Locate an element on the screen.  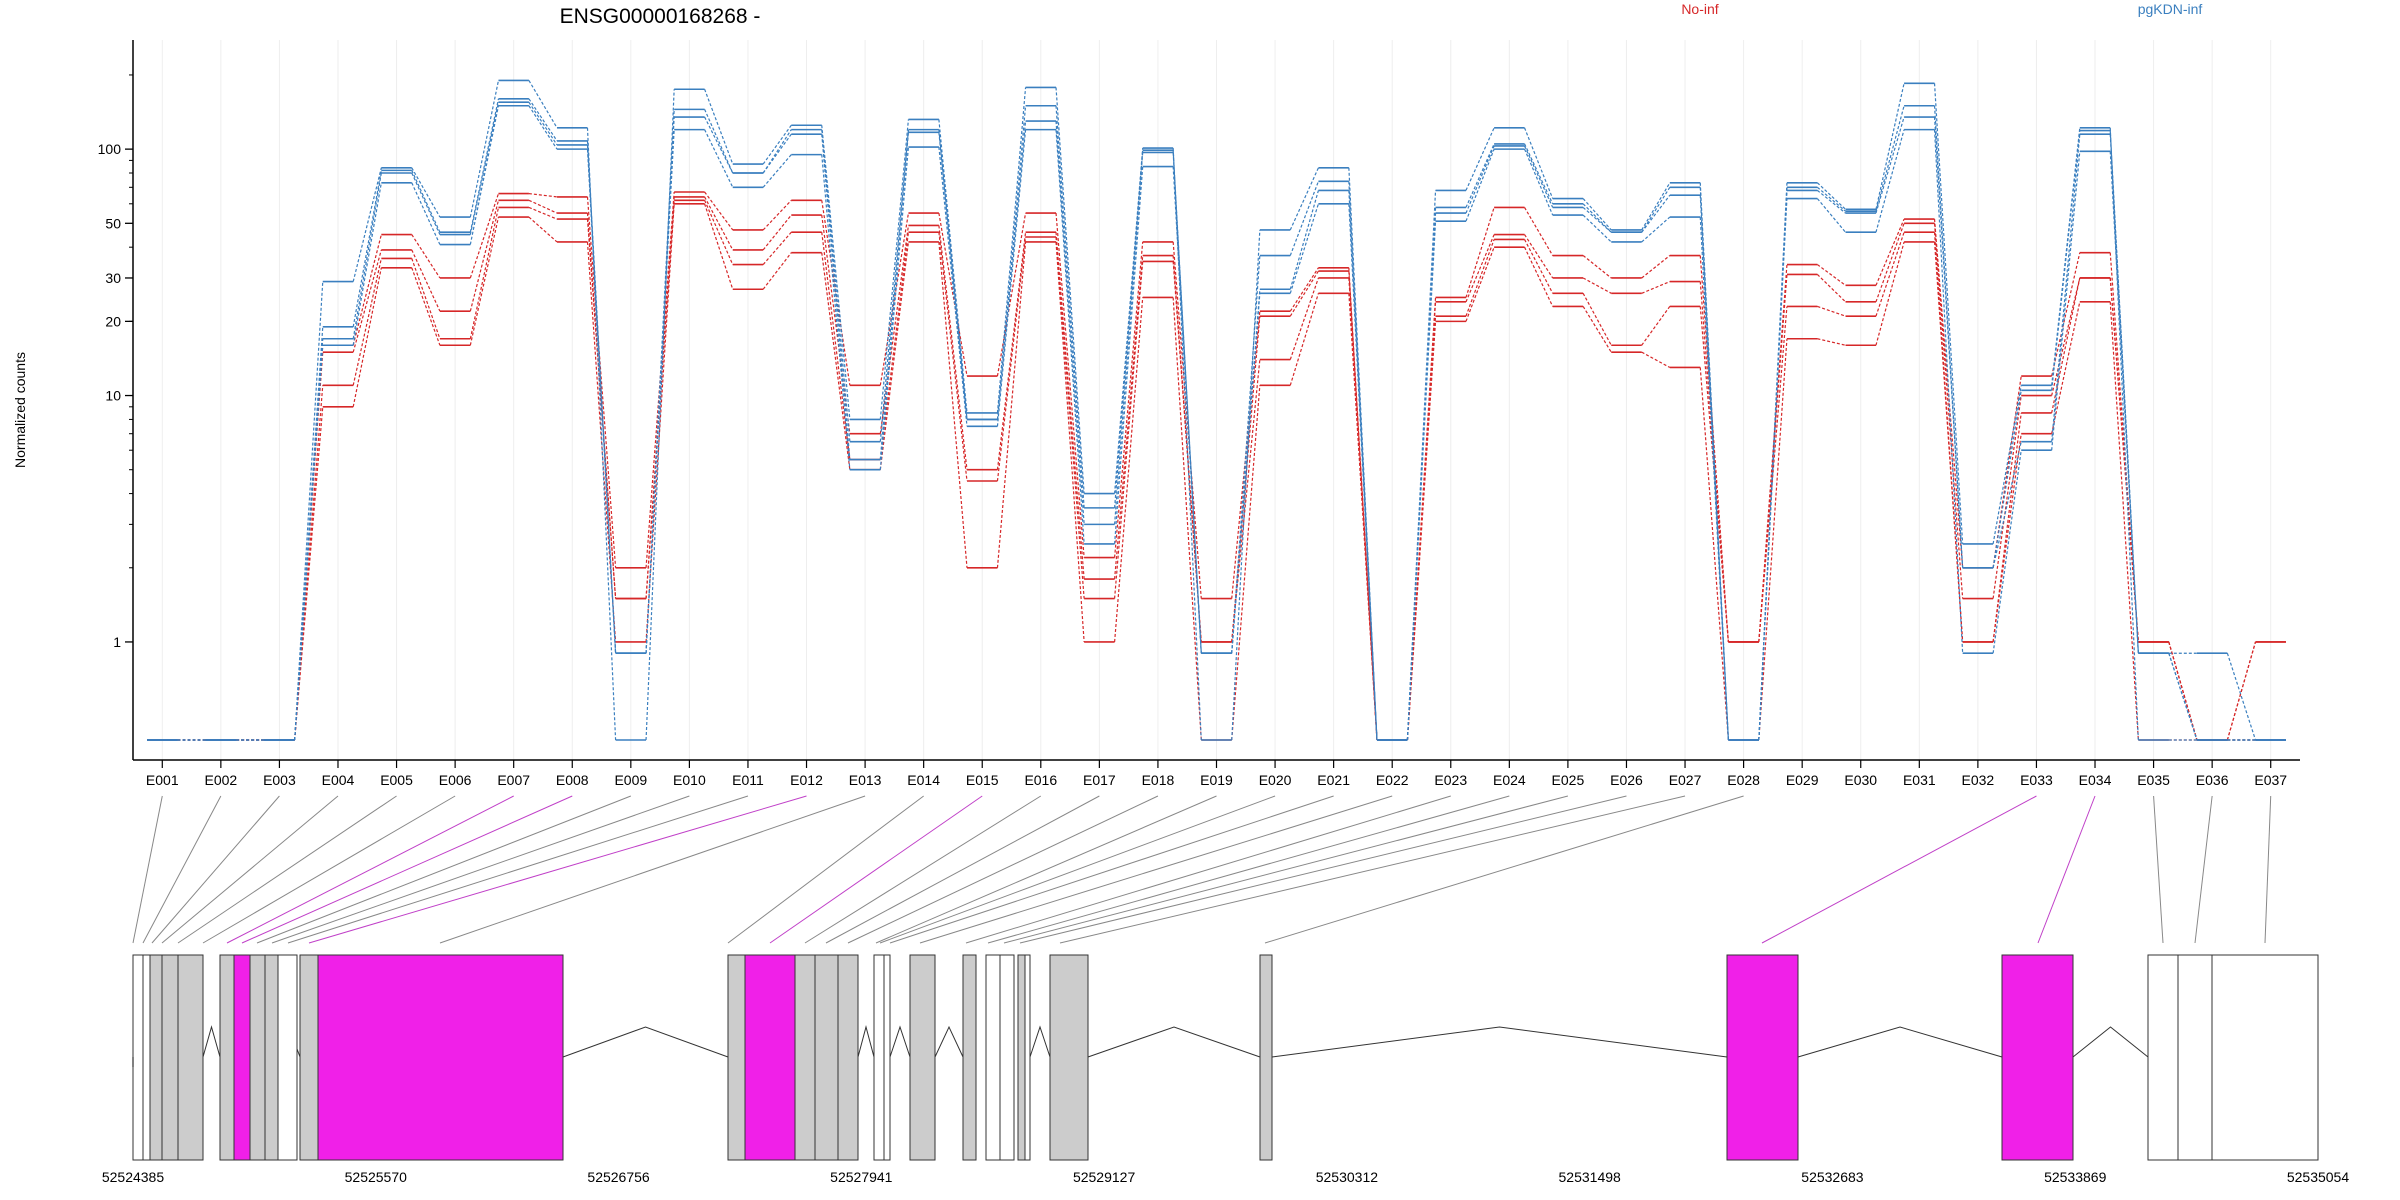
x-tick-label: E023 is located at coordinates (1450, 780).